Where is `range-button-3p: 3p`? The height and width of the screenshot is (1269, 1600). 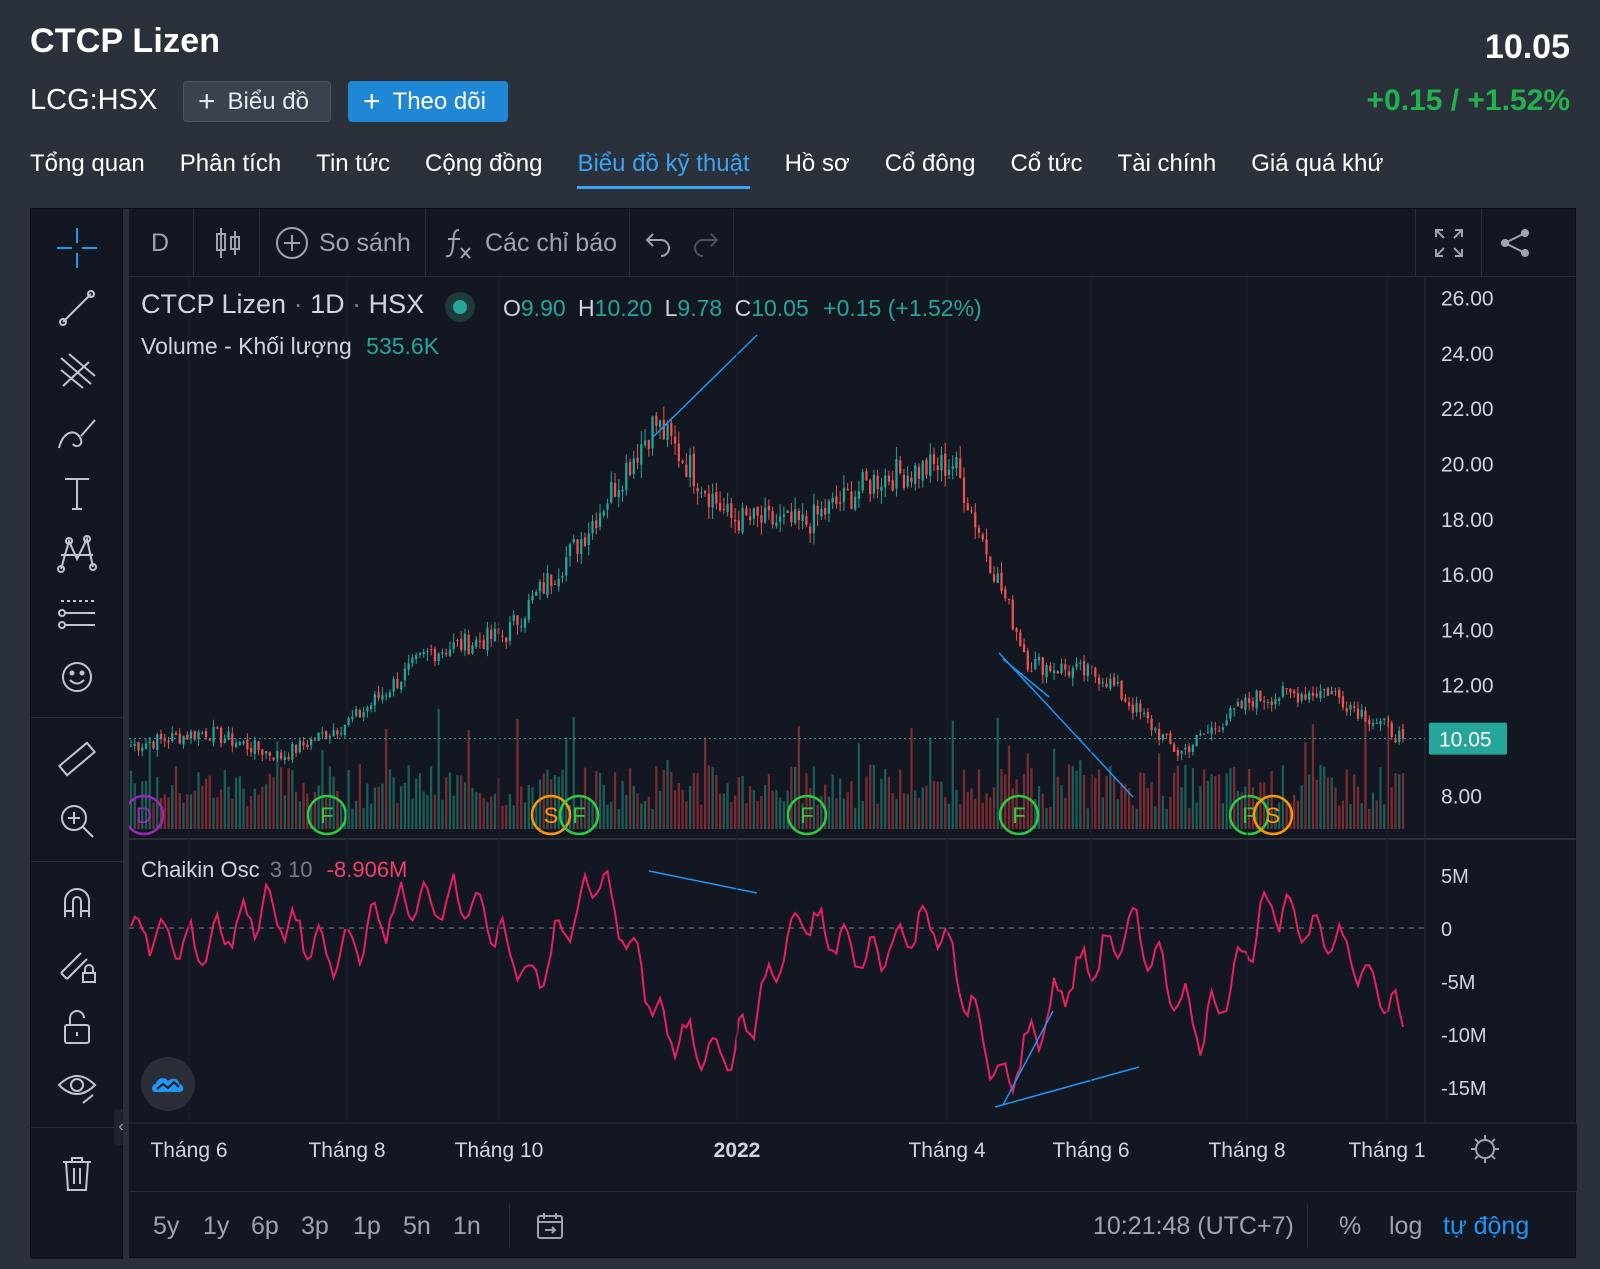
range-button-3p: 3p is located at coordinates (315, 1225).